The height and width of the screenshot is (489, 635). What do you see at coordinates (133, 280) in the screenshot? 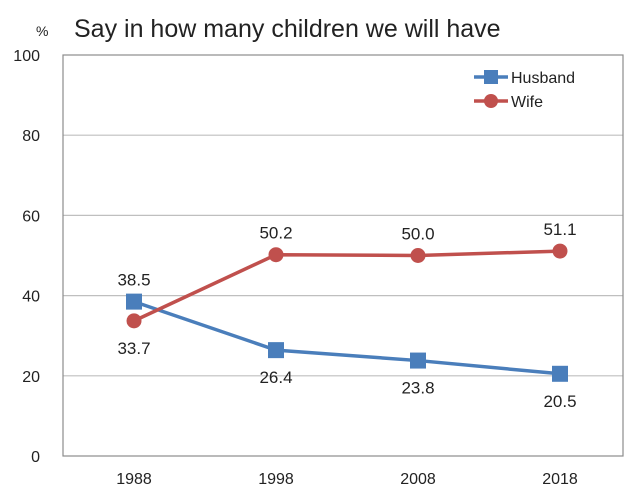
I see `husband-label-1988: 38.5` at bounding box center [133, 280].